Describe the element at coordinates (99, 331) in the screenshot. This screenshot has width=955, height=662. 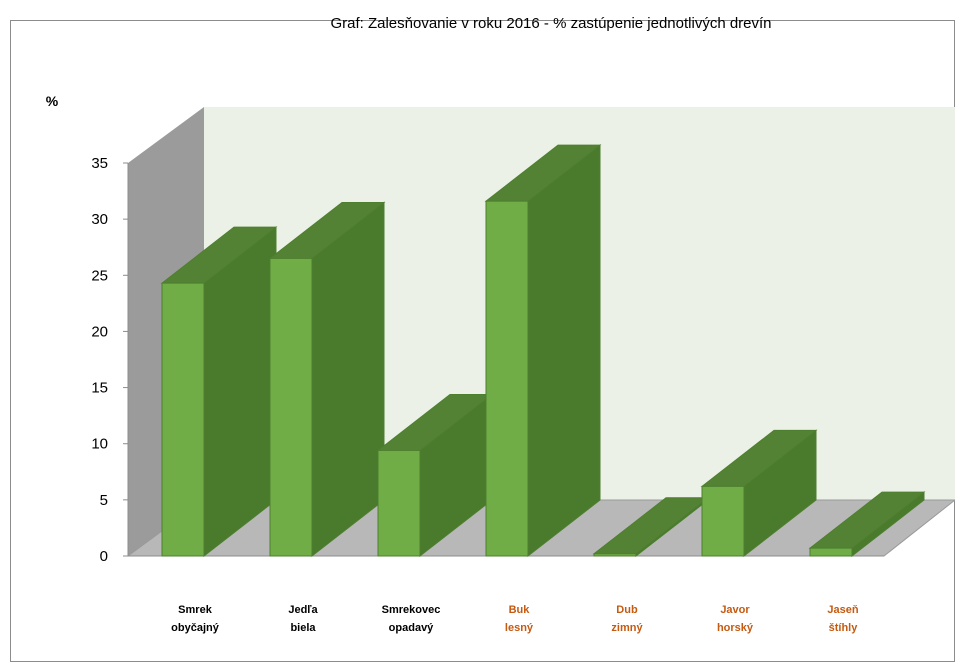
I see `y-tick-label: 20` at that location.